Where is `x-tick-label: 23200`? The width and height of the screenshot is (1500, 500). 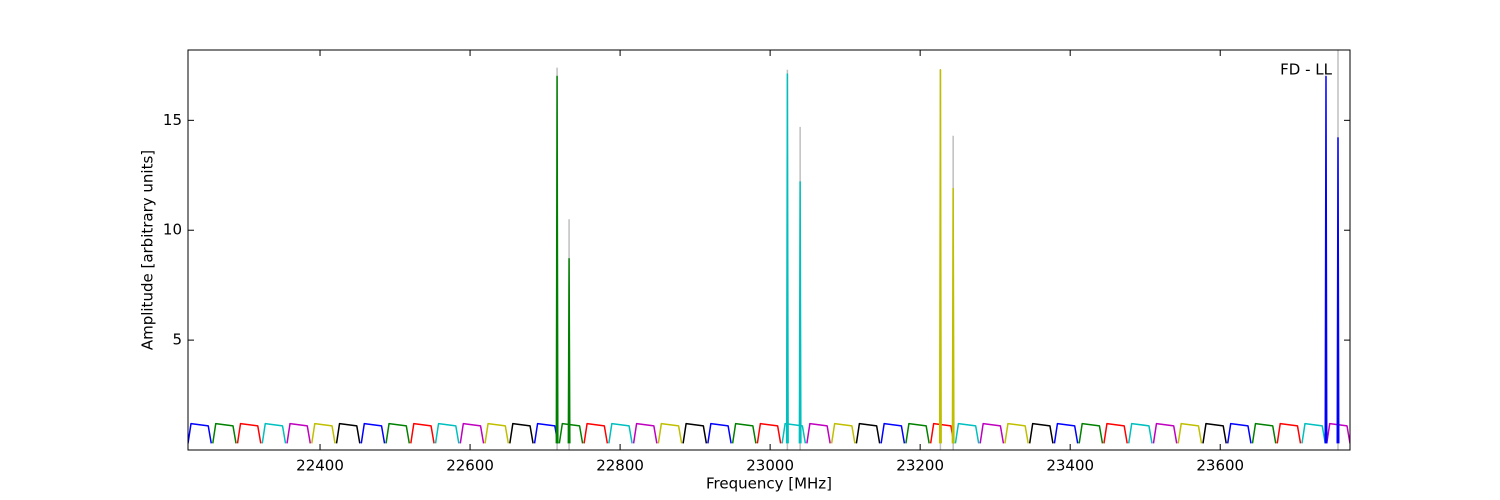 x-tick-label: 23200 is located at coordinates (920, 466).